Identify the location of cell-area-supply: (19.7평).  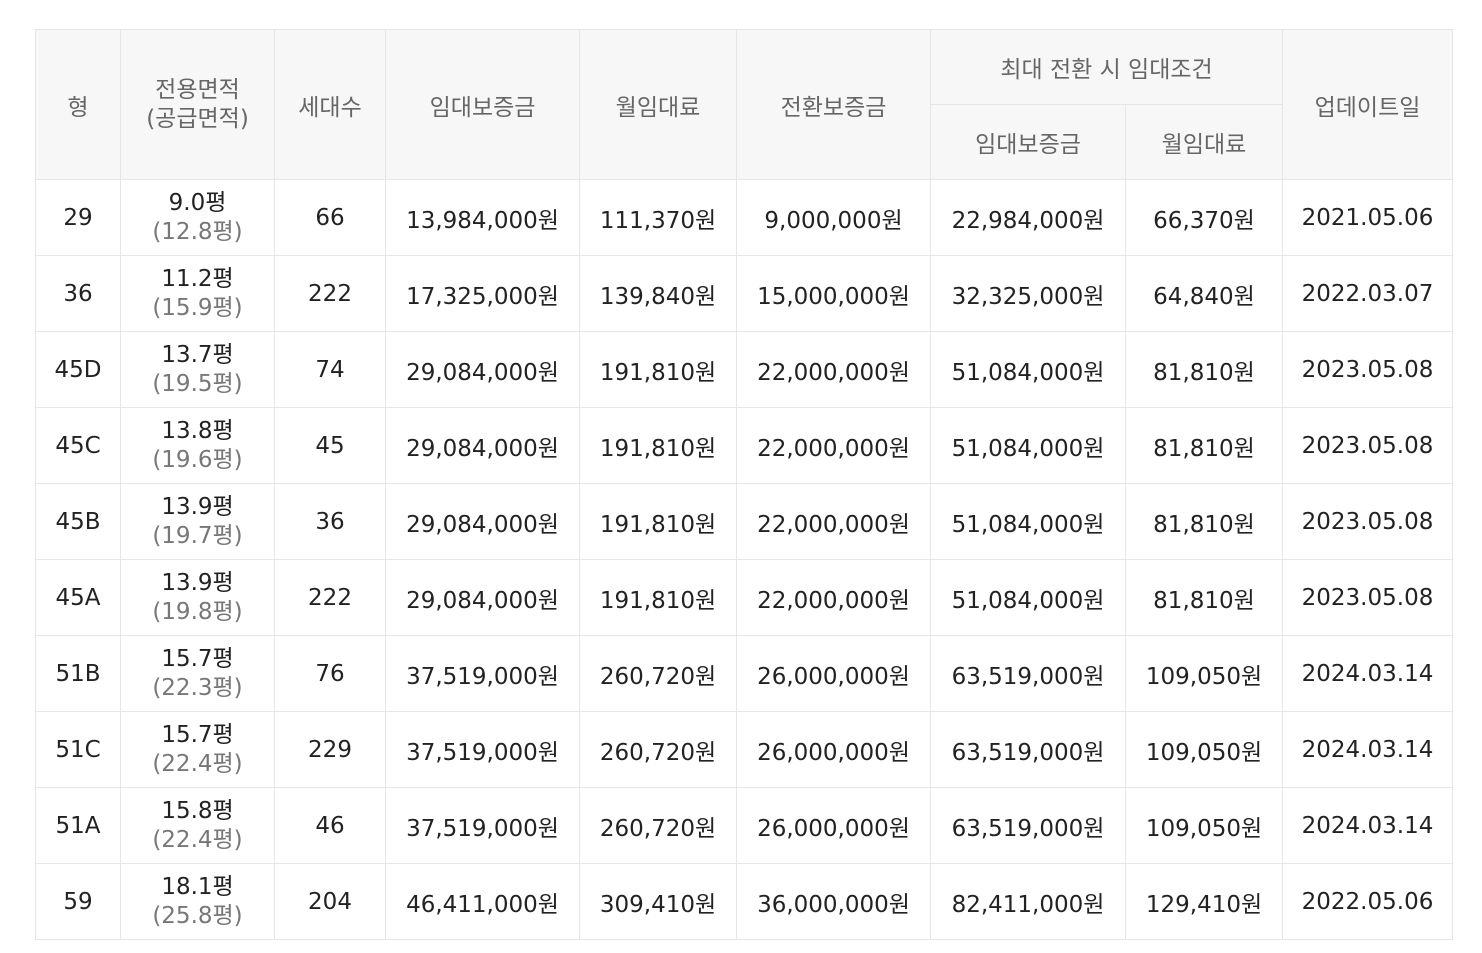
(197, 535).